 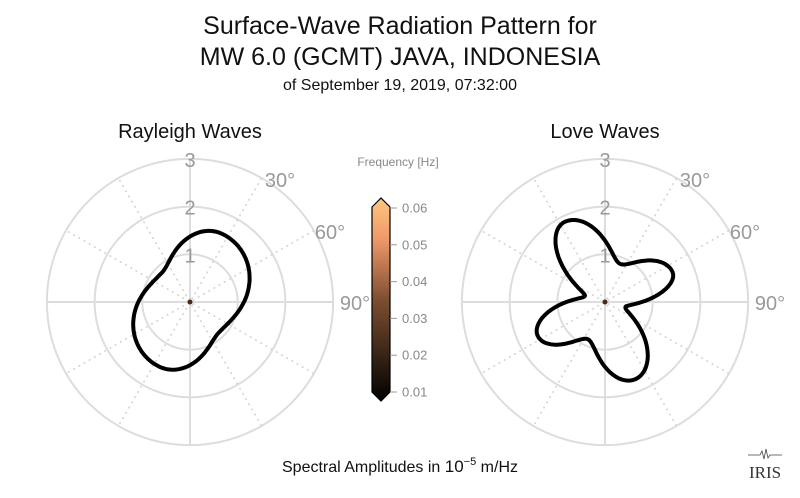 I want to click on love-panel-title: Love Waves, so click(x=604, y=132).